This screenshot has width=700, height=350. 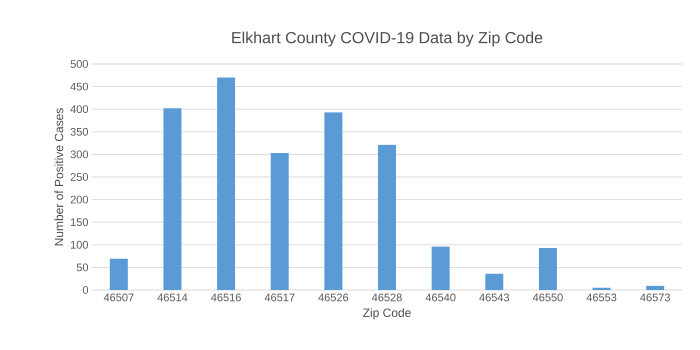 I want to click on chart-title: Elkhart County COVID-19 Data by Zip Code, so click(x=387, y=39).